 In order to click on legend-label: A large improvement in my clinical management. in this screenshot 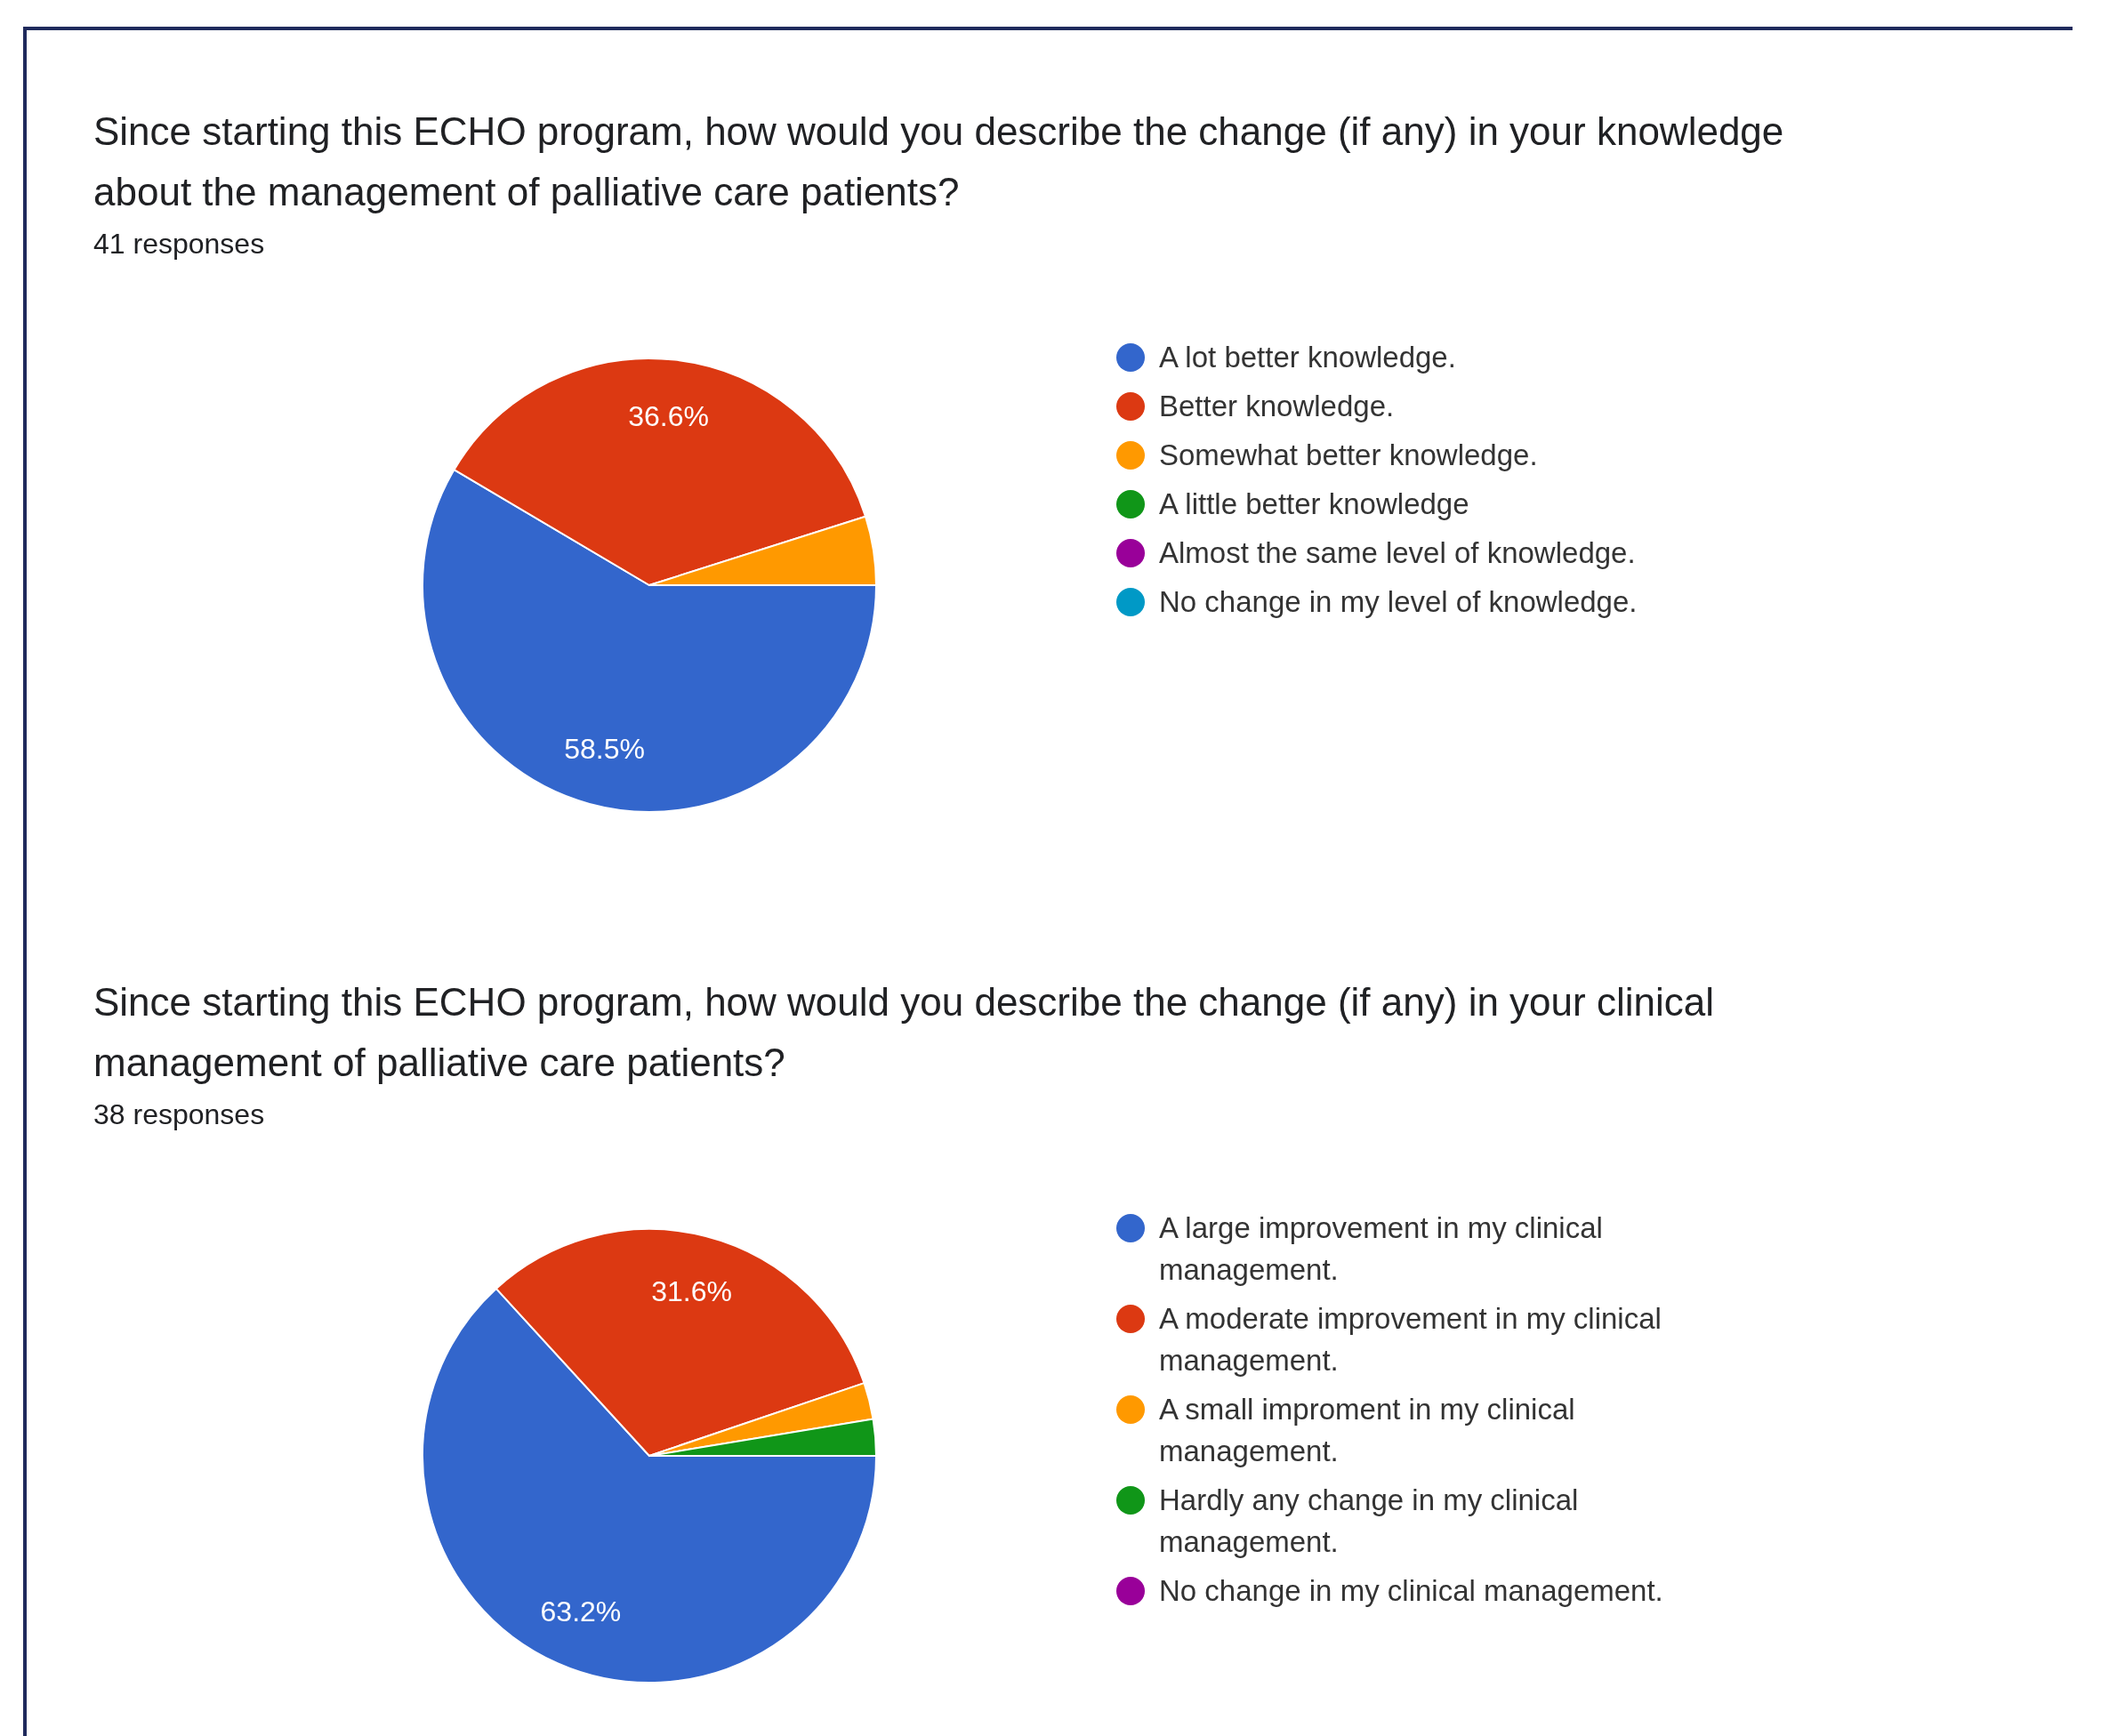, I will do `click(1381, 1249)`.